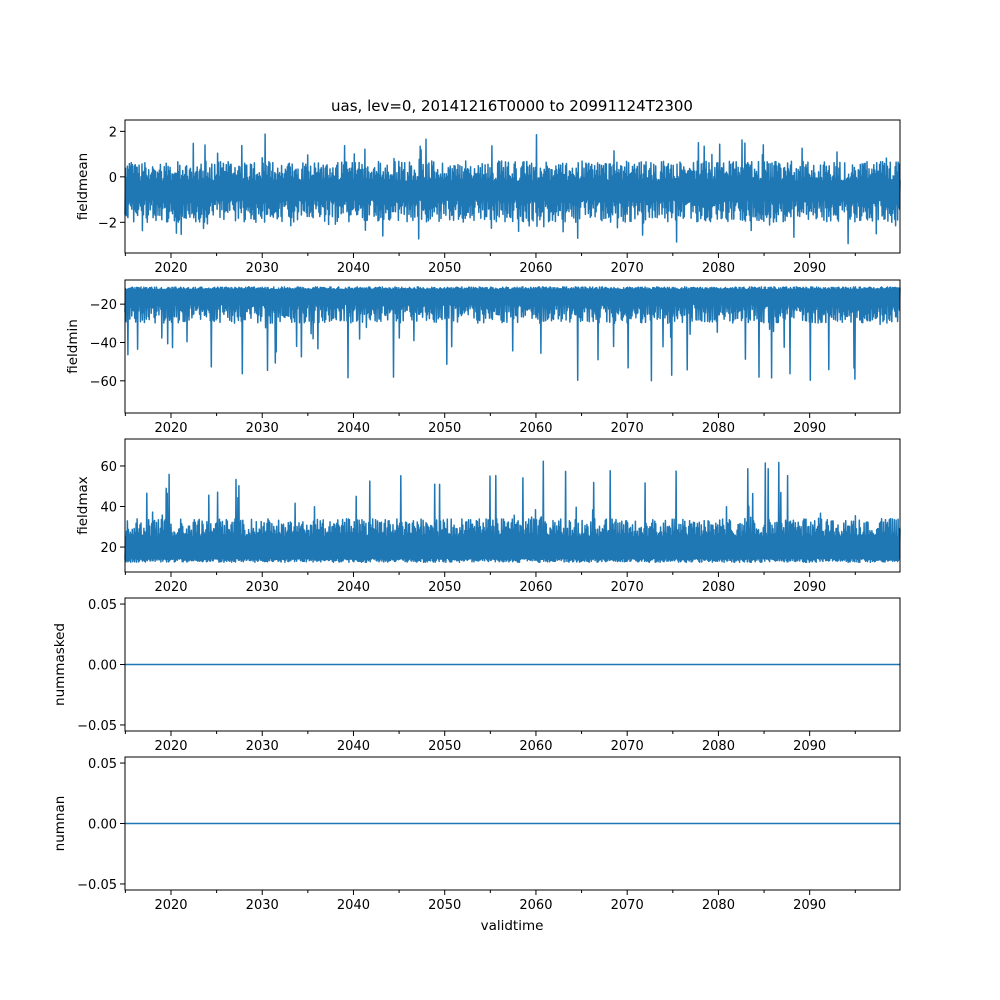 This screenshot has height=1000, width=1000. What do you see at coordinates (83, 186) in the screenshot?
I see `y-axis-label: fieldmean` at bounding box center [83, 186].